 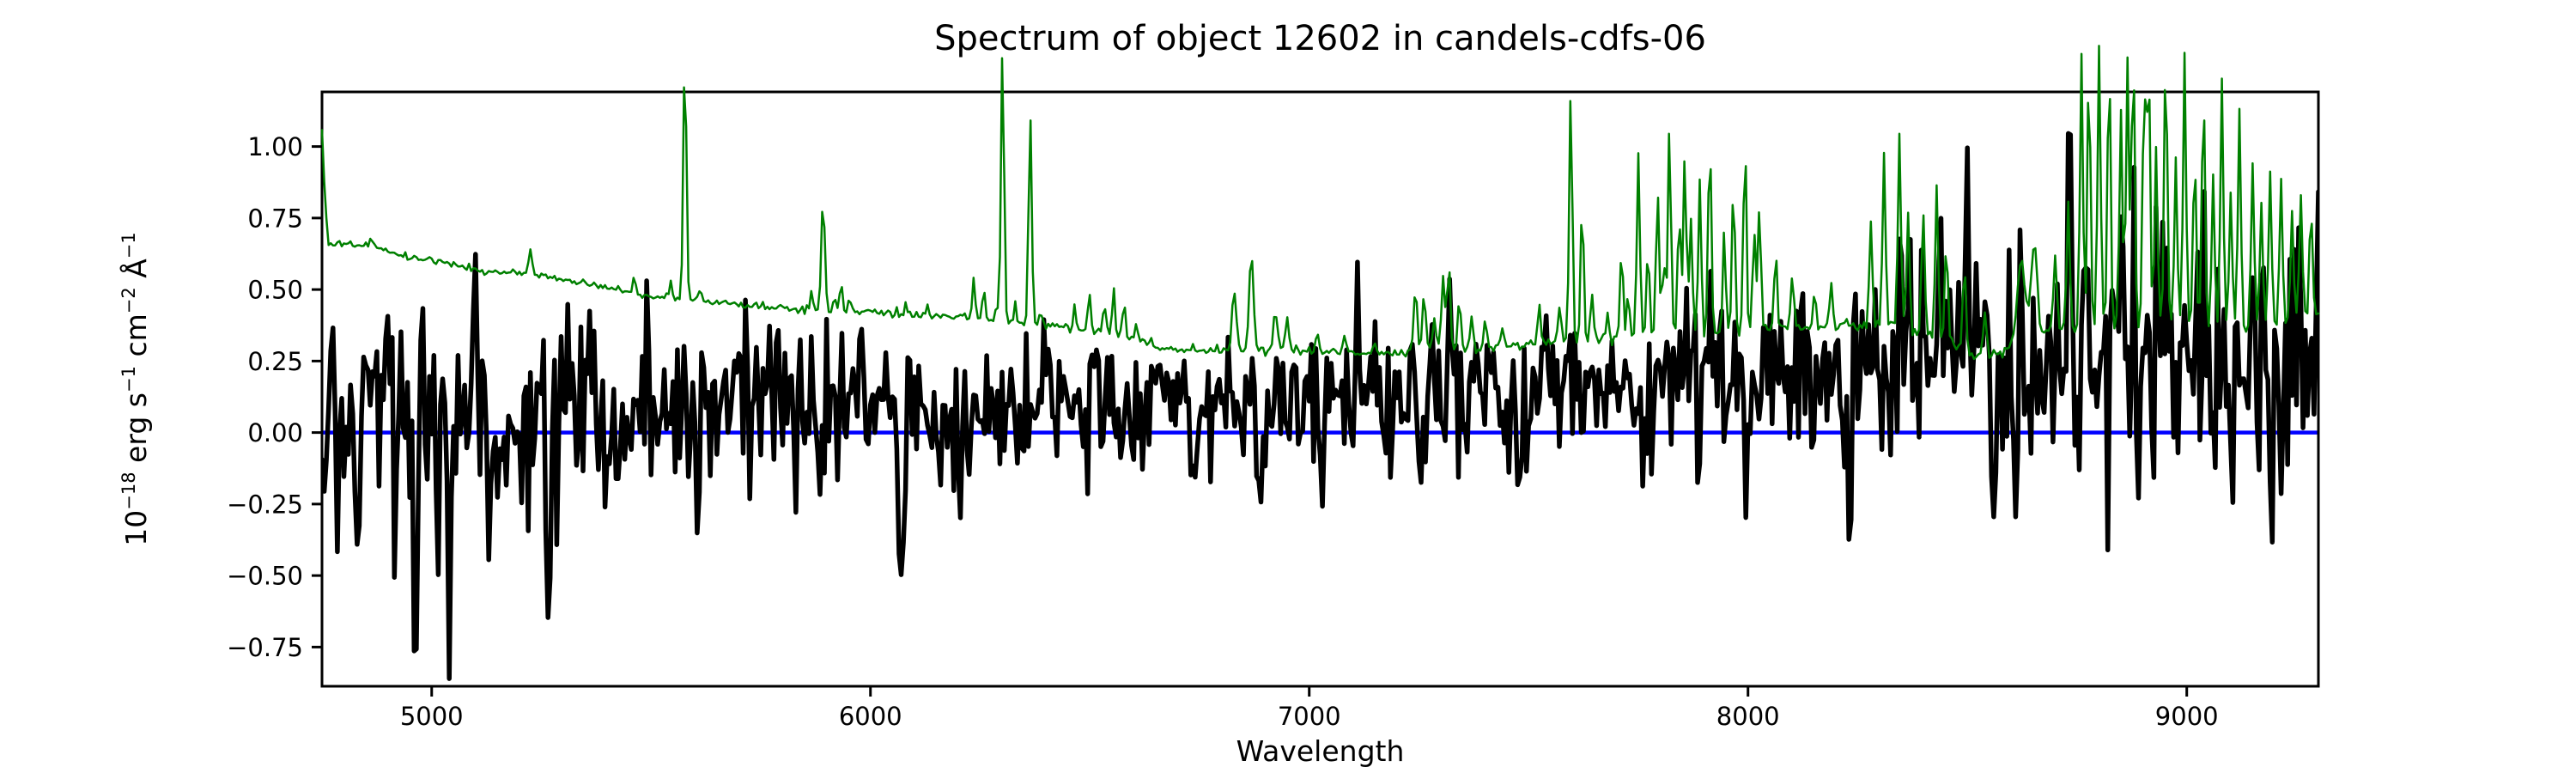 I want to click on y-tick-label: 0.25, so click(x=275, y=361).